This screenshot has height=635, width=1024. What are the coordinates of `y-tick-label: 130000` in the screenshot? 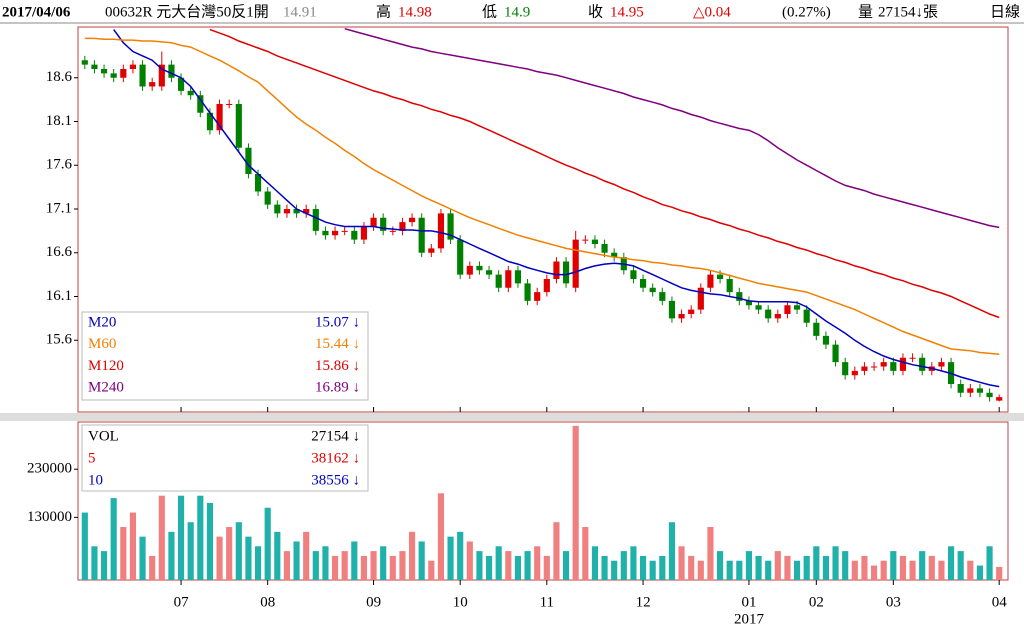 It's located at (49, 517).